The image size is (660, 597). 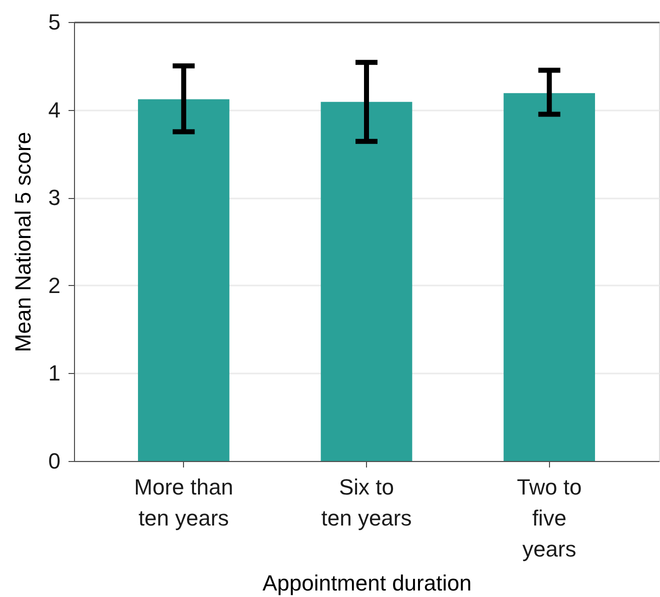 I want to click on y-tick-label: 5, so click(x=54, y=22).